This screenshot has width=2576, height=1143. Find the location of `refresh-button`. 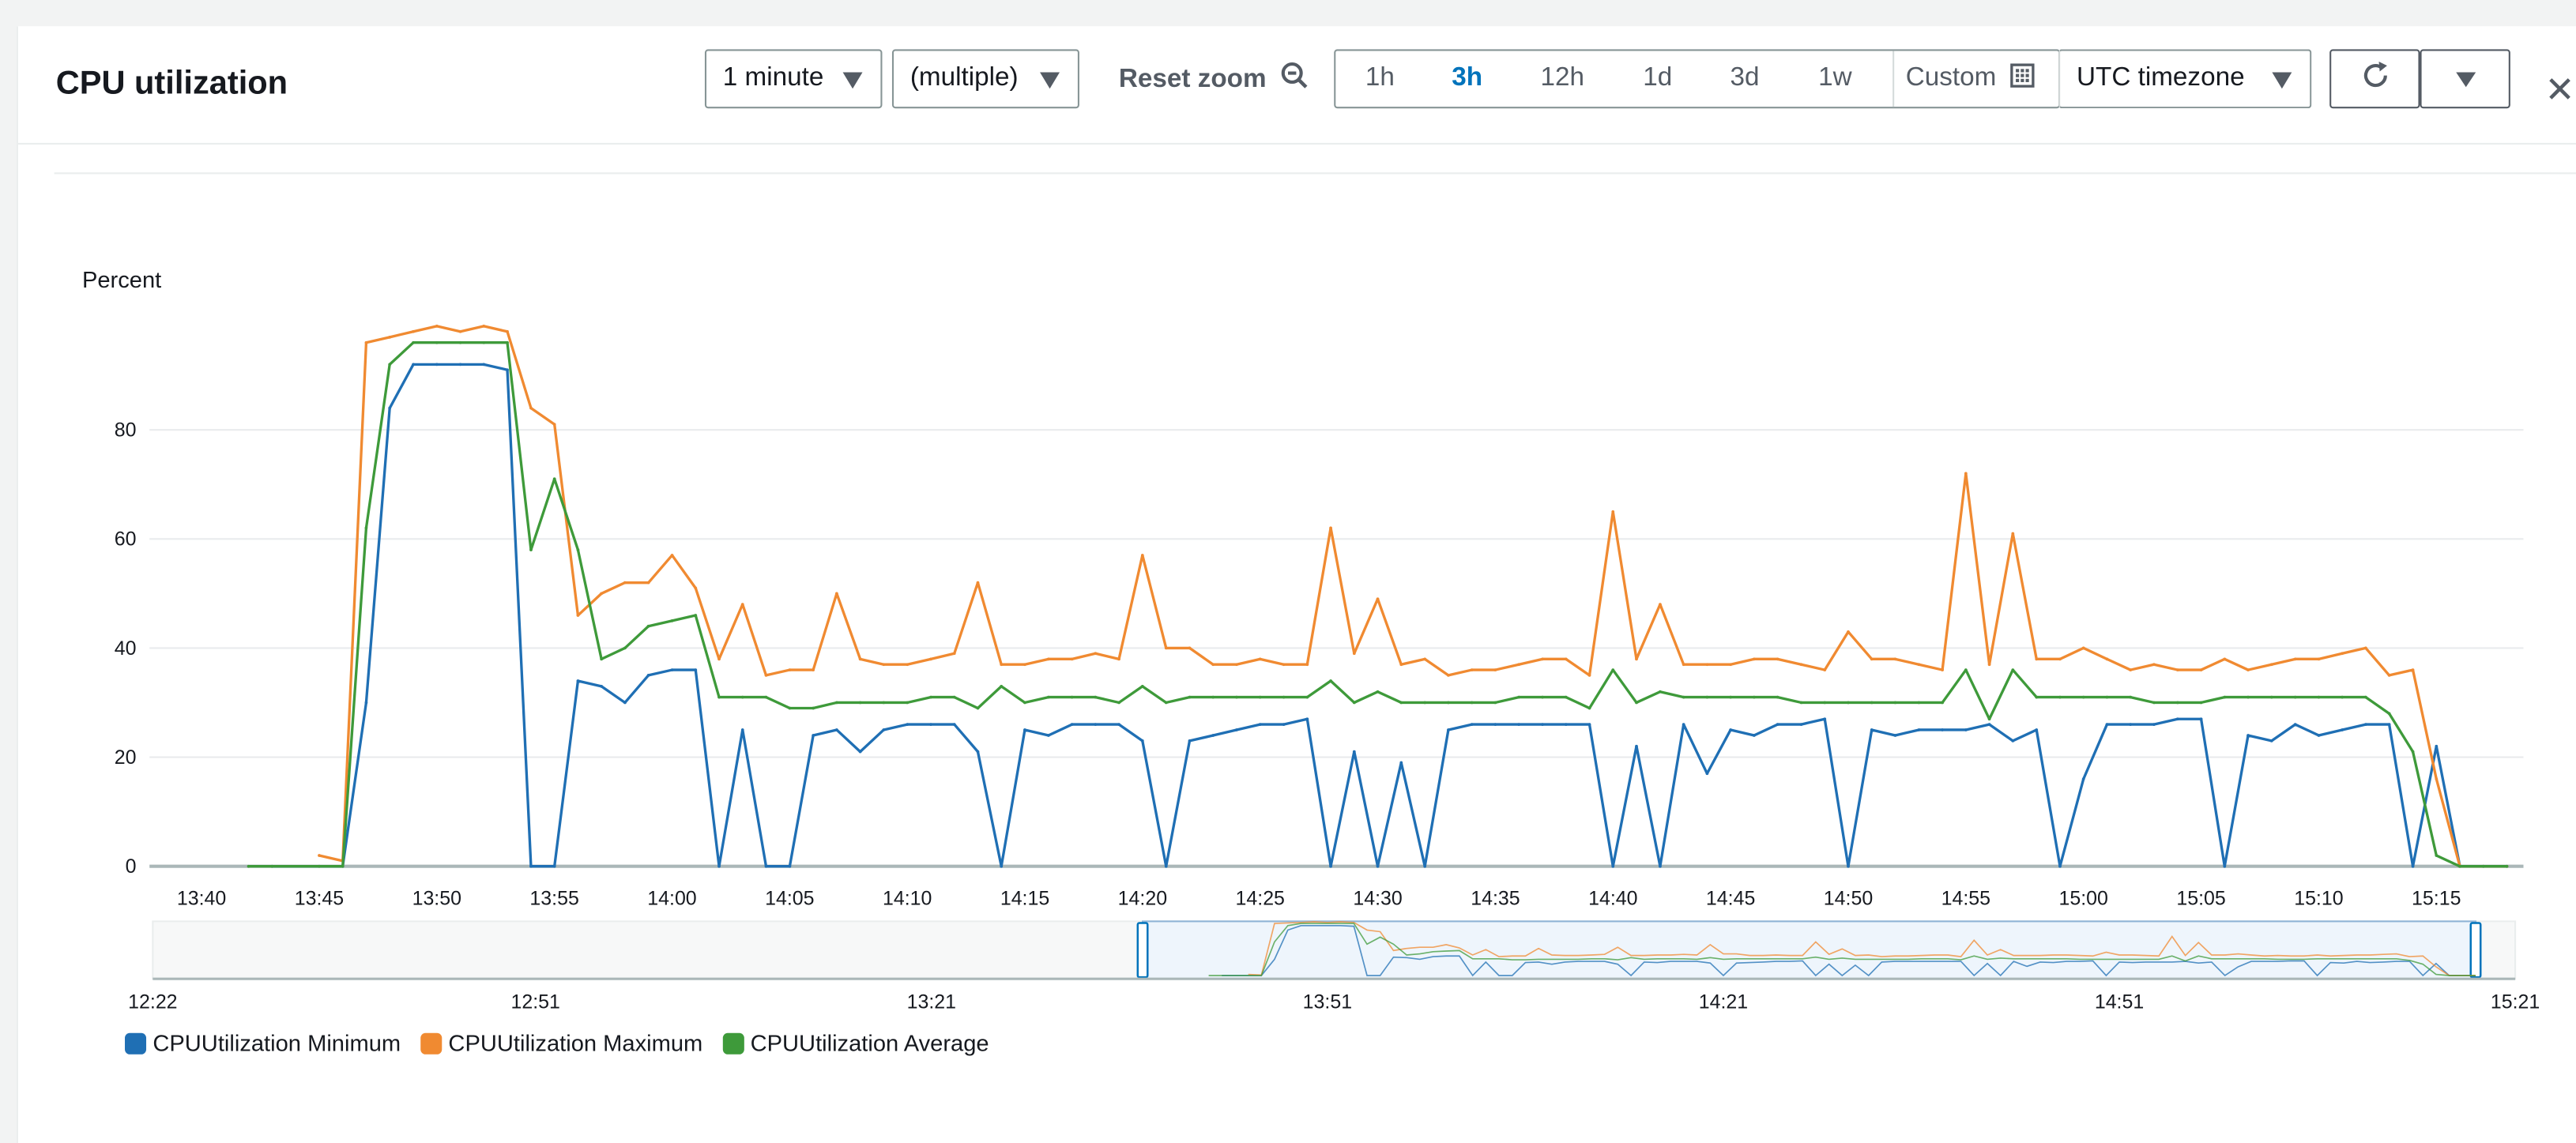

refresh-button is located at coordinates (2374, 79).